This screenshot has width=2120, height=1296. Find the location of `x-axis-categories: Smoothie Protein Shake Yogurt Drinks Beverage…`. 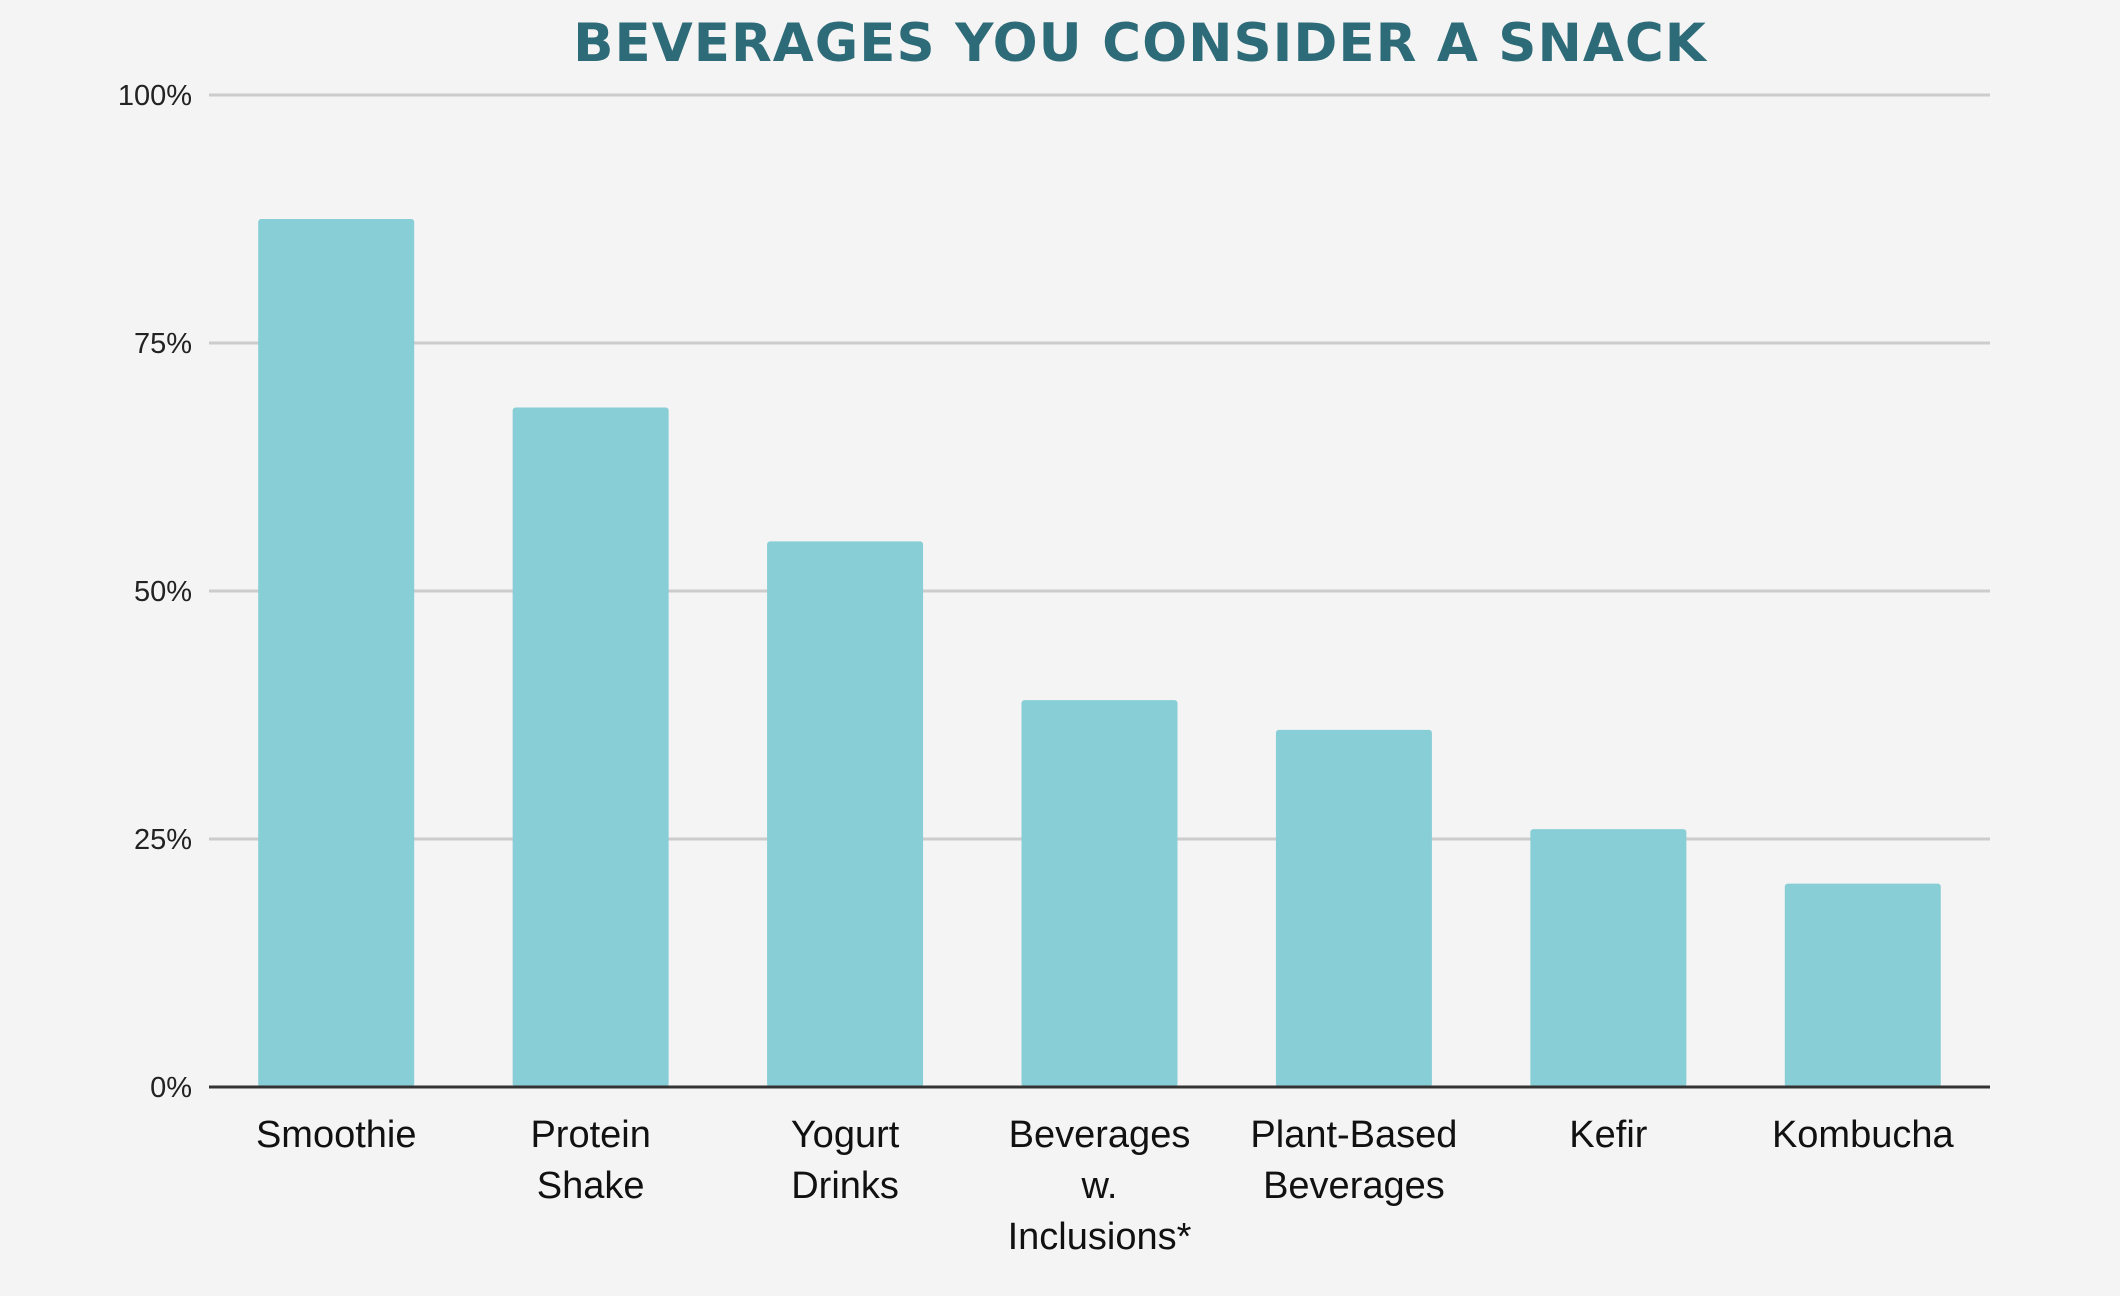

x-axis-categories: Smoothie Protein Shake Yogurt Drinks Beverage… is located at coordinates (1105, 1186).